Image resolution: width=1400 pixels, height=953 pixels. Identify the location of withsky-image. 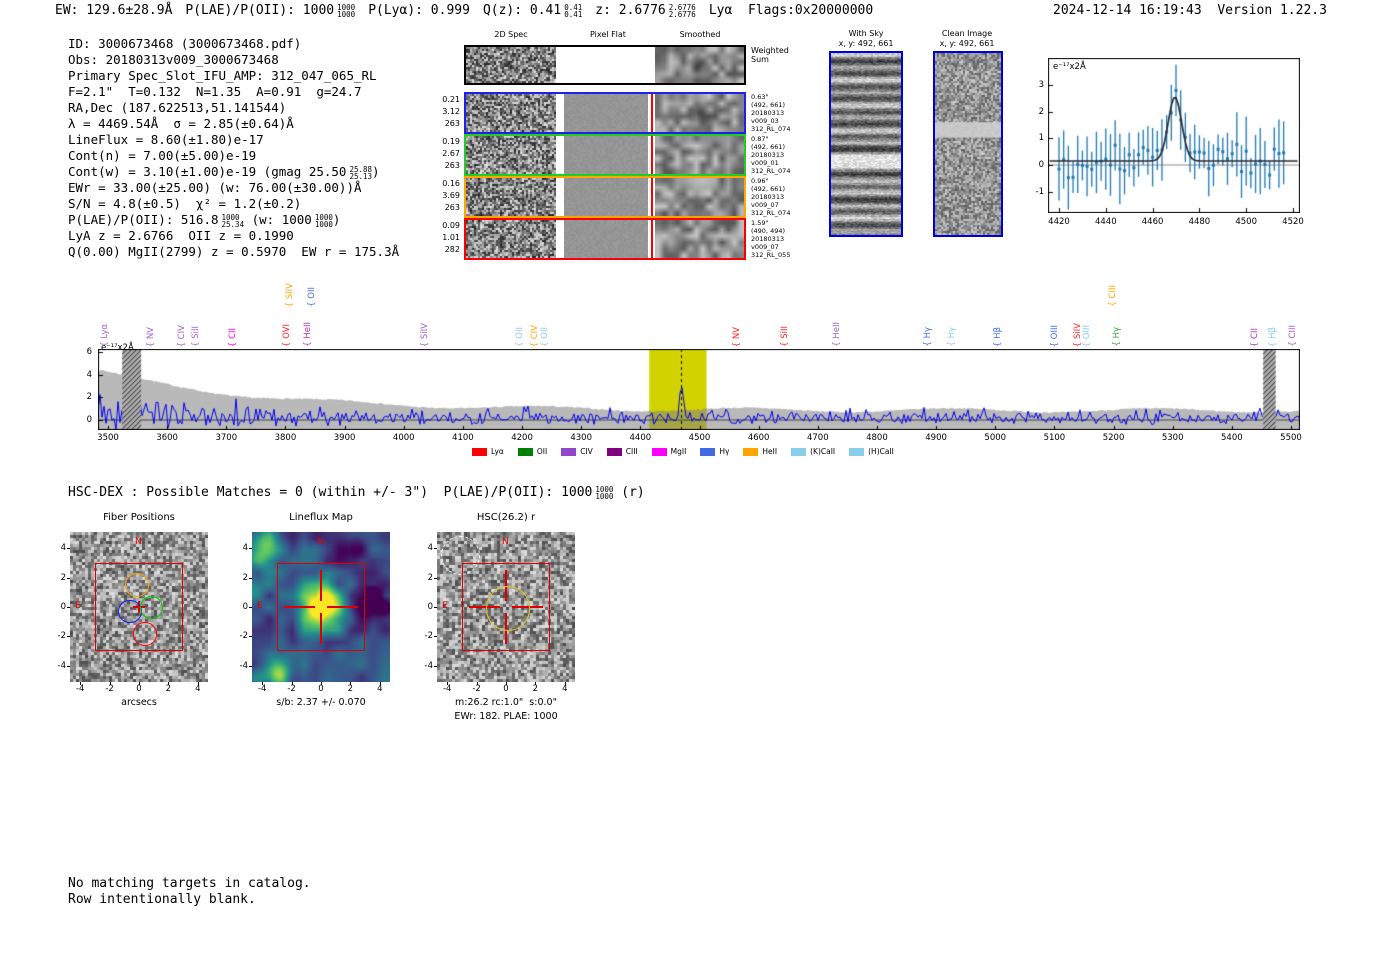
(866, 144).